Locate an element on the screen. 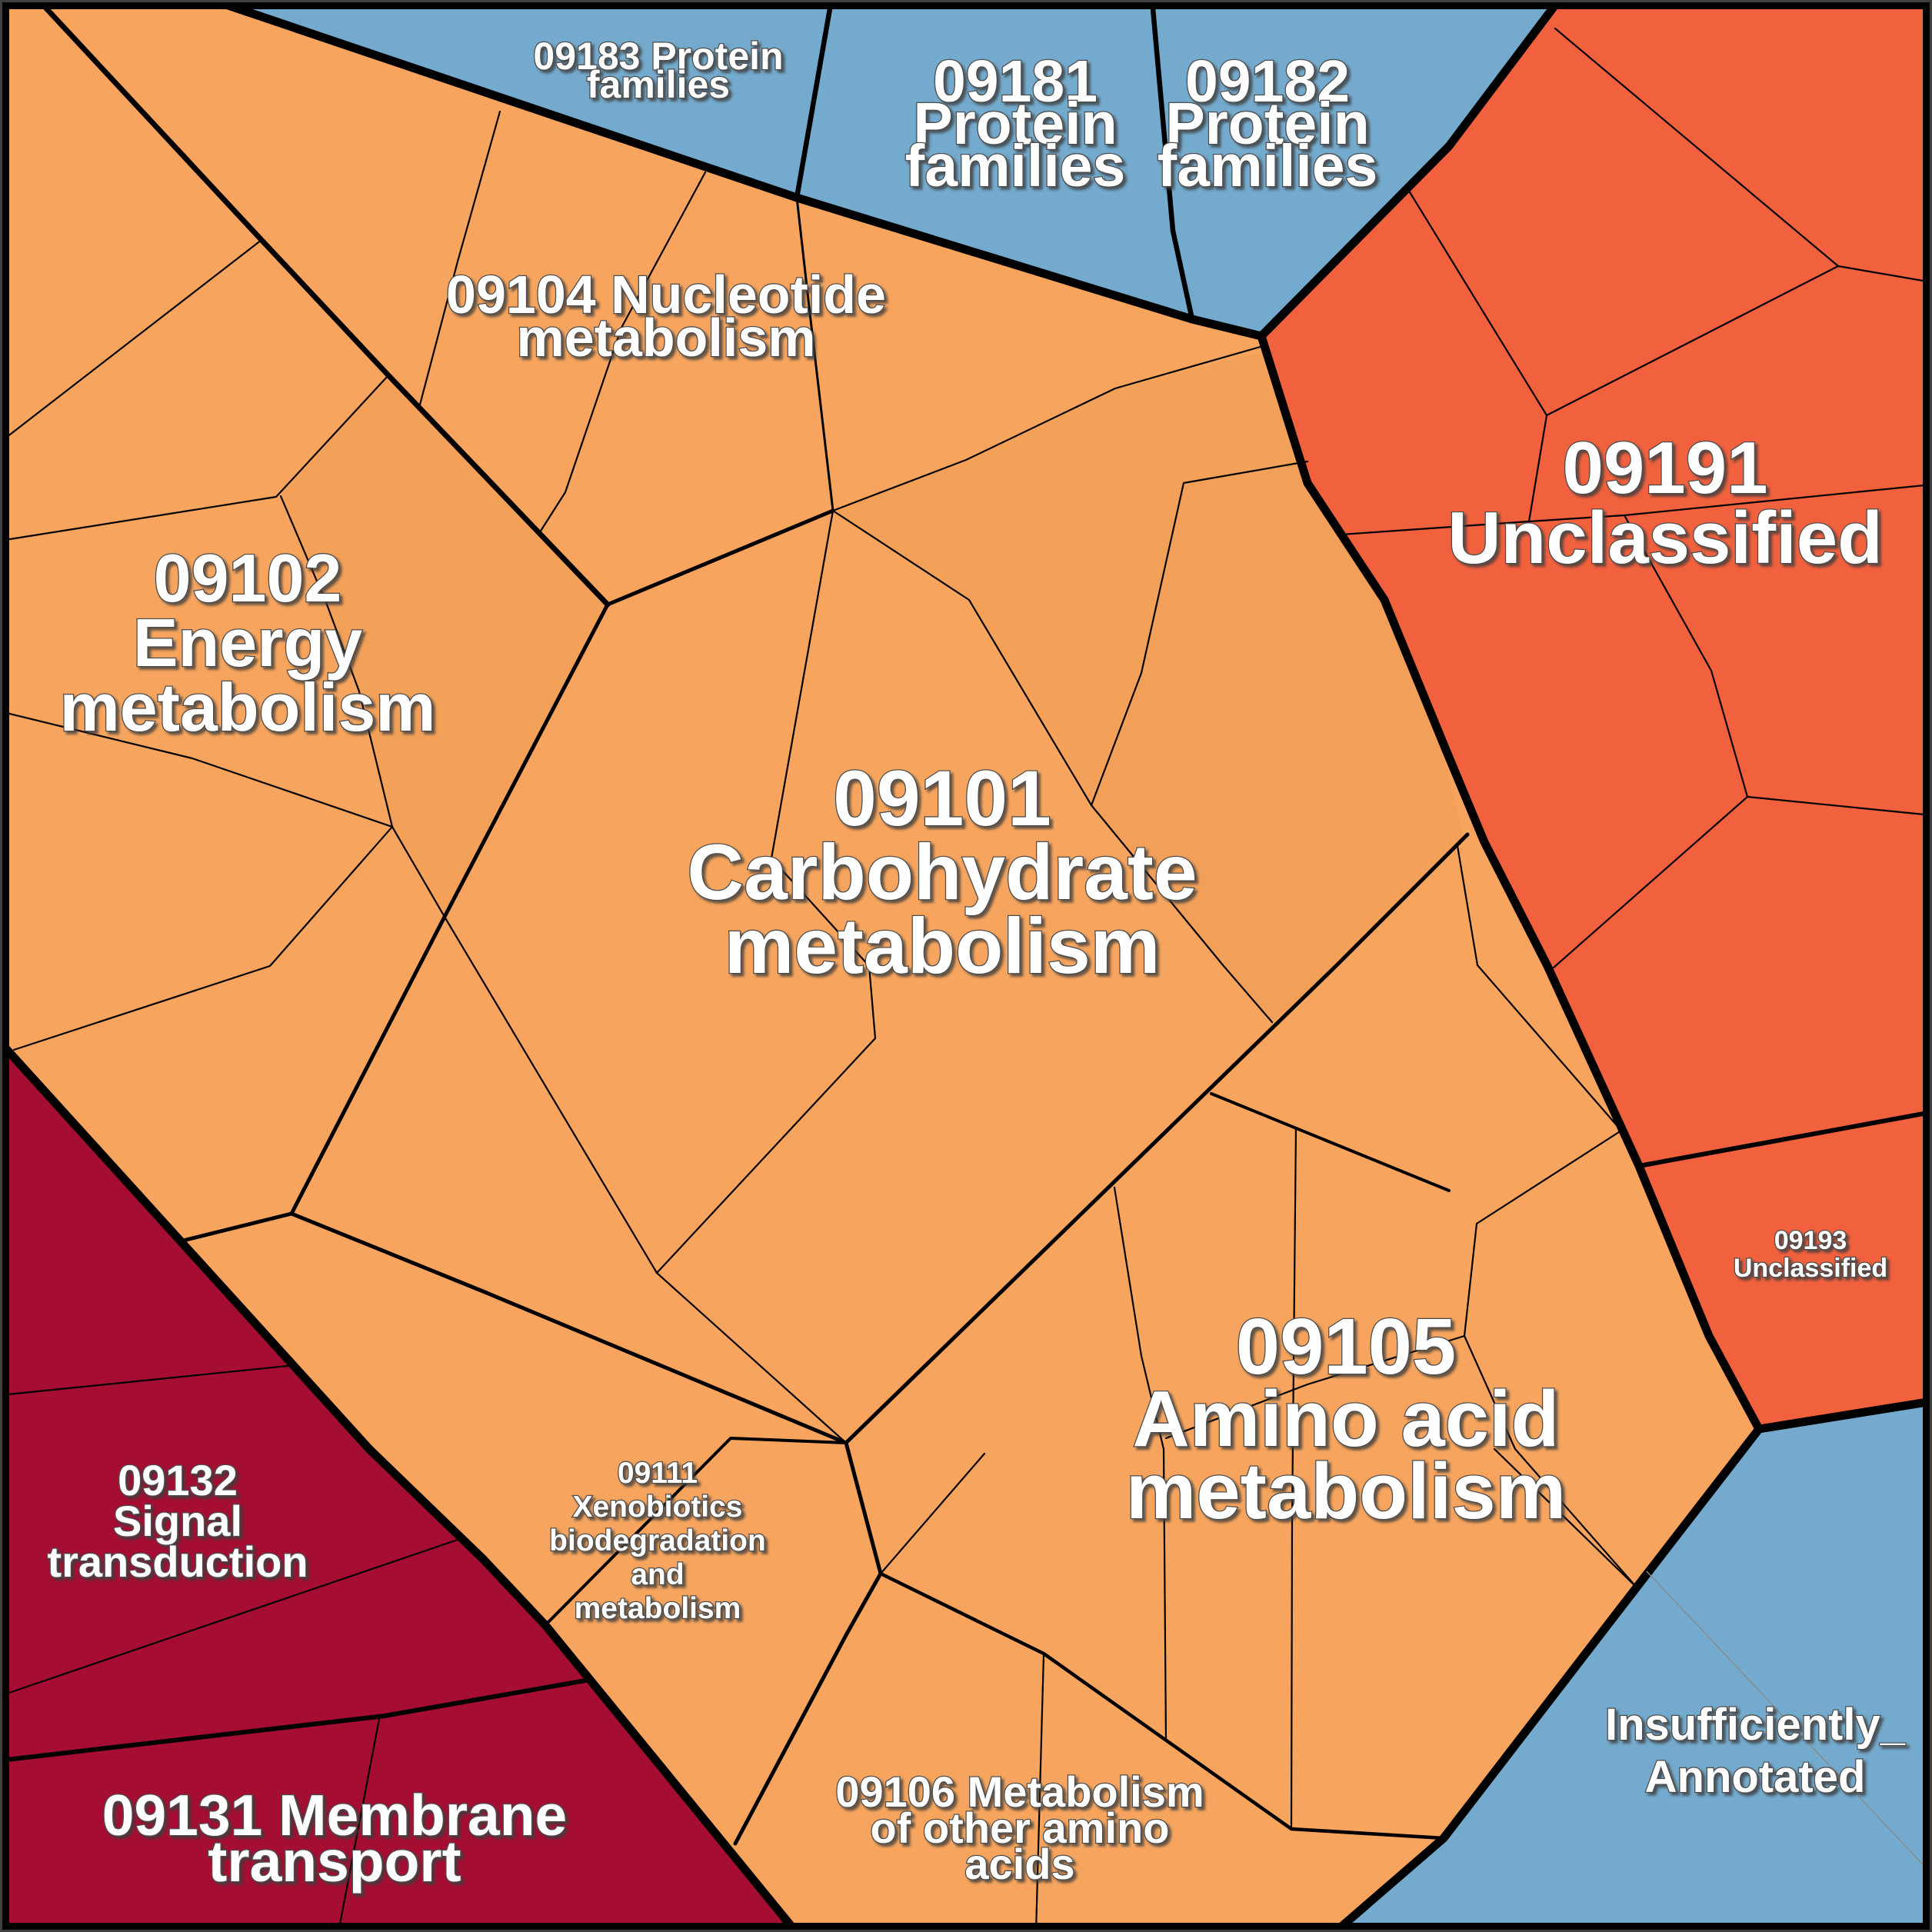 Image resolution: width=1932 pixels, height=1932 pixels. svg-text: 09183 Protein is located at coordinates (658, 56).